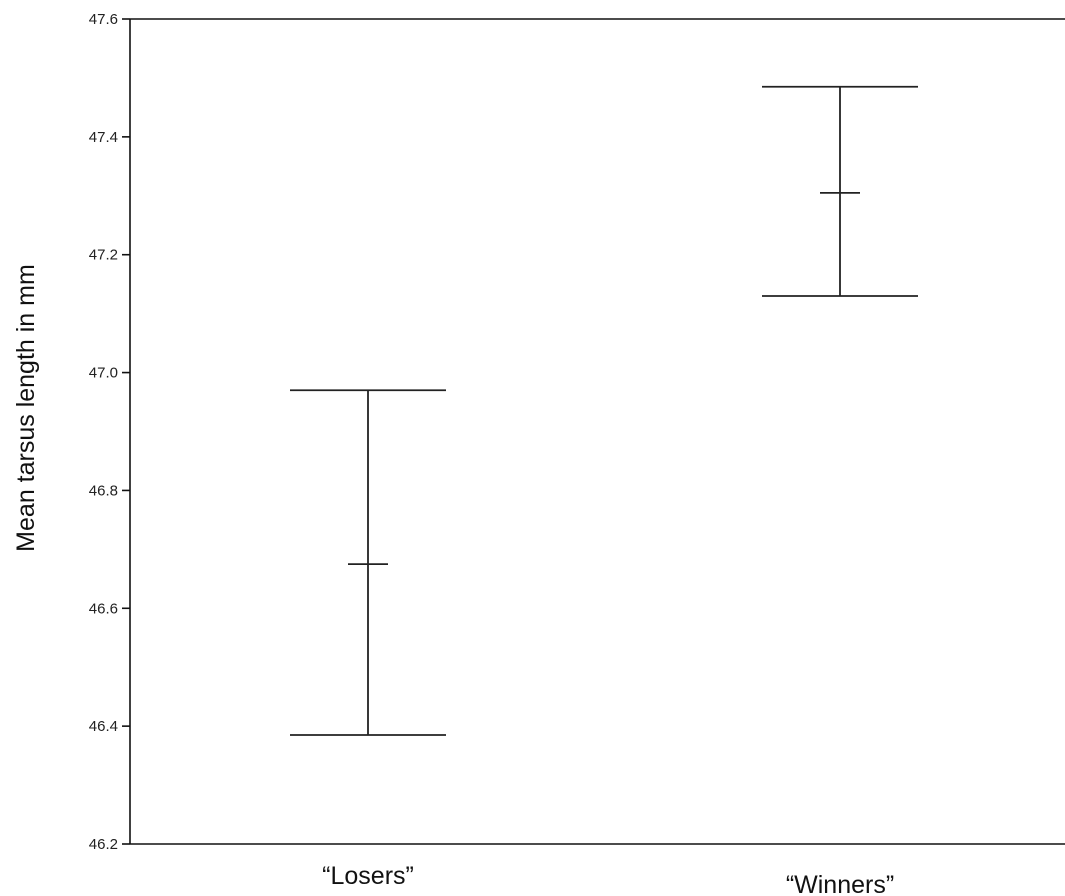 The image size is (1065, 896). I want to click on y-axis-title: Mean tarsus length in mm, so click(26, 408).